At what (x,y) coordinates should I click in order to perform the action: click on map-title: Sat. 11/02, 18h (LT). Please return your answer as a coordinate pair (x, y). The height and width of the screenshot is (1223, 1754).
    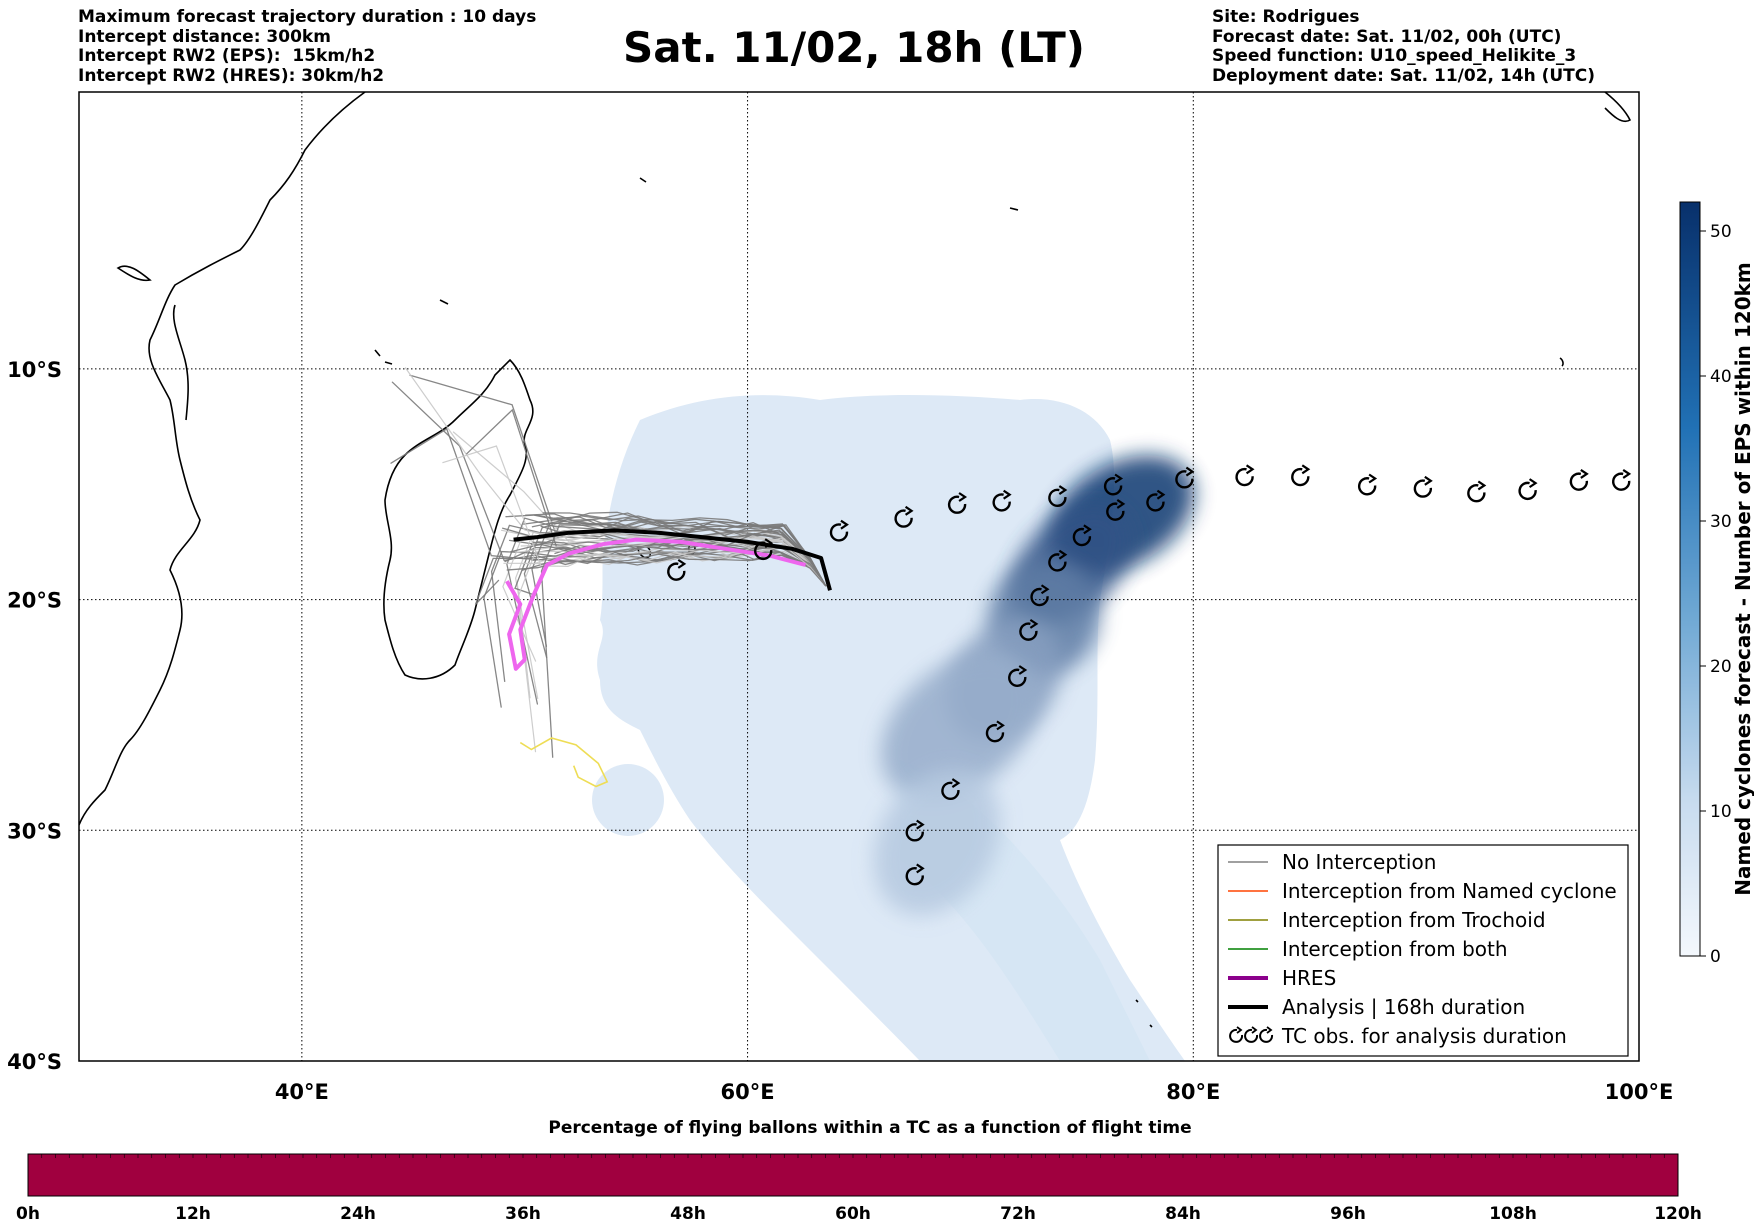
    Looking at the image, I should click on (860, 48).